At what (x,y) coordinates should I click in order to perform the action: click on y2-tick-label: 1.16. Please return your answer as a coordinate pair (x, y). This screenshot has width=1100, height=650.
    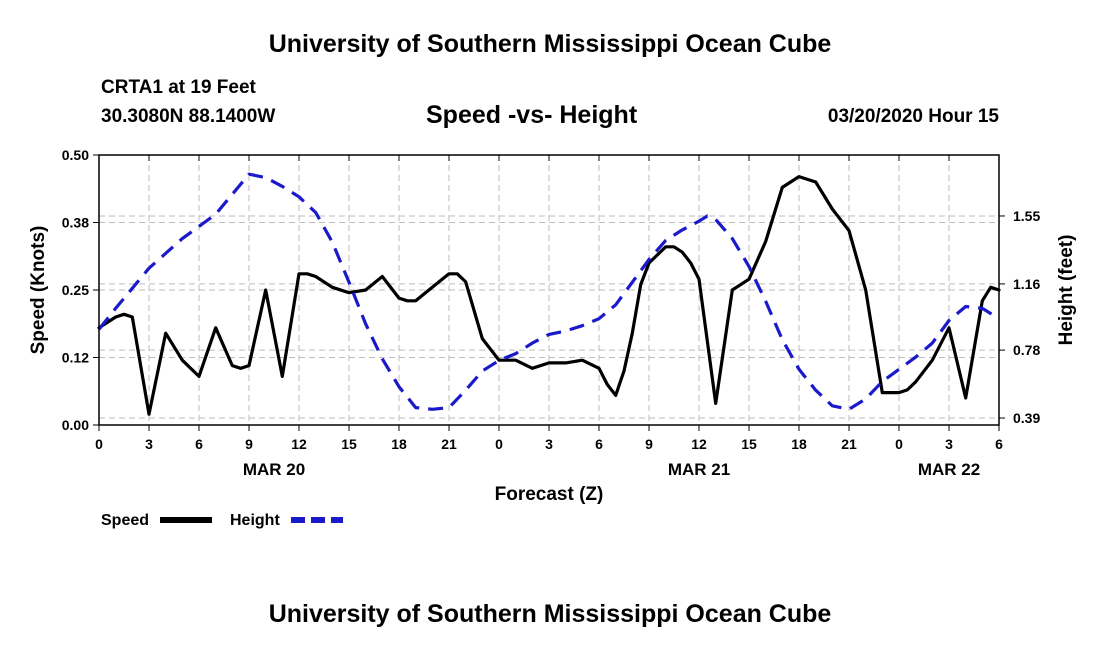
    Looking at the image, I should click on (1026, 284).